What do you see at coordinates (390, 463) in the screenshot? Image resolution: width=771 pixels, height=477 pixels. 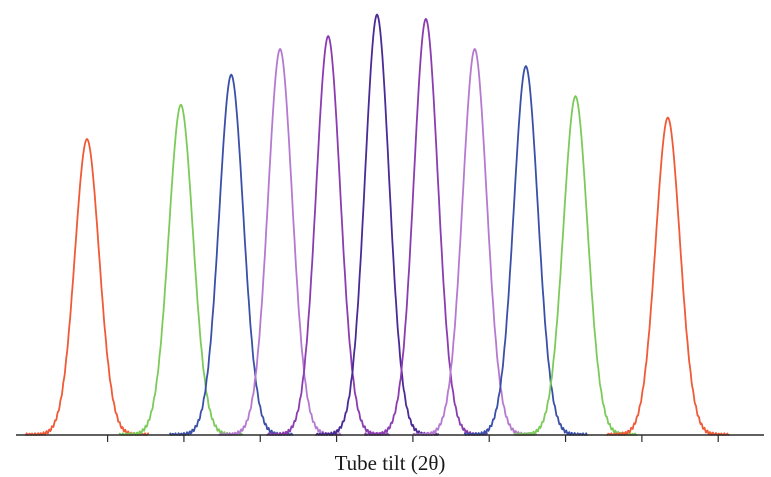 I see `x-axis-label: Tube tilt (2θ)` at bounding box center [390, 463].